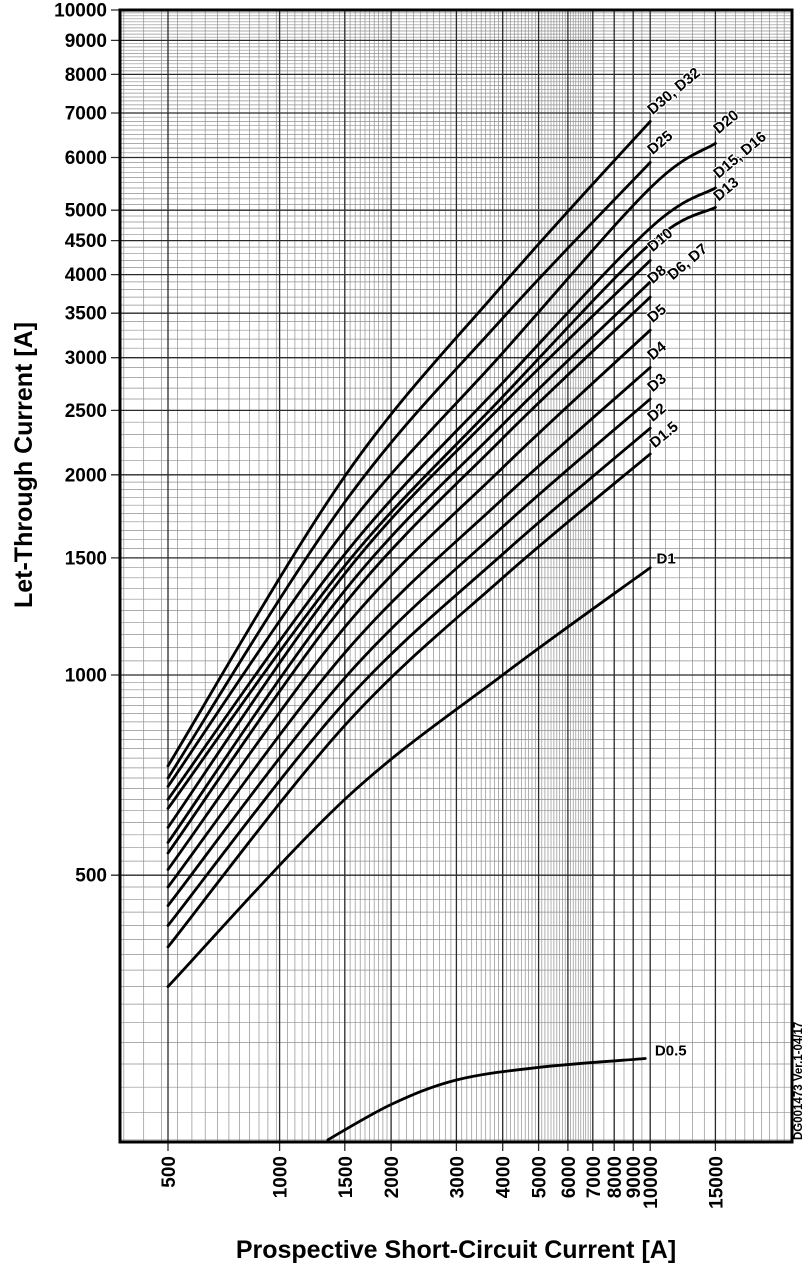  What do you see at coordinates (86, 158) in the screenshot?
I see `y-tick-label: 6000` at bounding box center [86, 158].